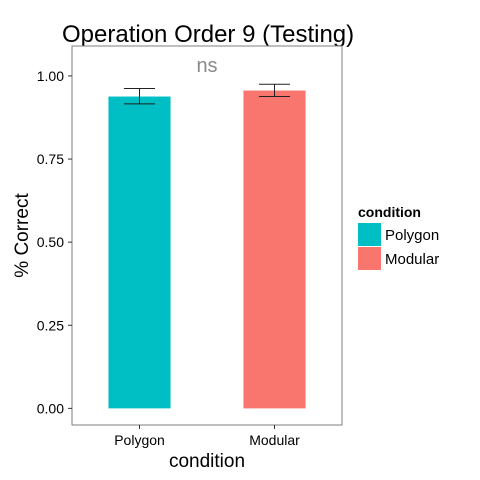  I want to click on y-axis: 0.00 0.25 0.50 0.75 1.00, so click(54, 242).